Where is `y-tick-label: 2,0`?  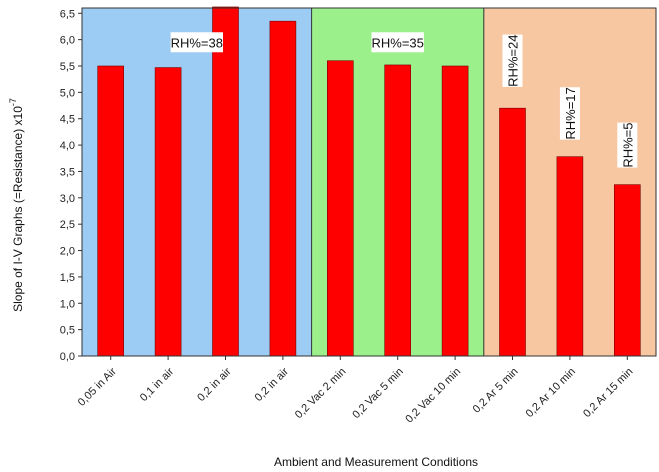
y-tick-label: 2,0 is located at coordinates (67, 252).